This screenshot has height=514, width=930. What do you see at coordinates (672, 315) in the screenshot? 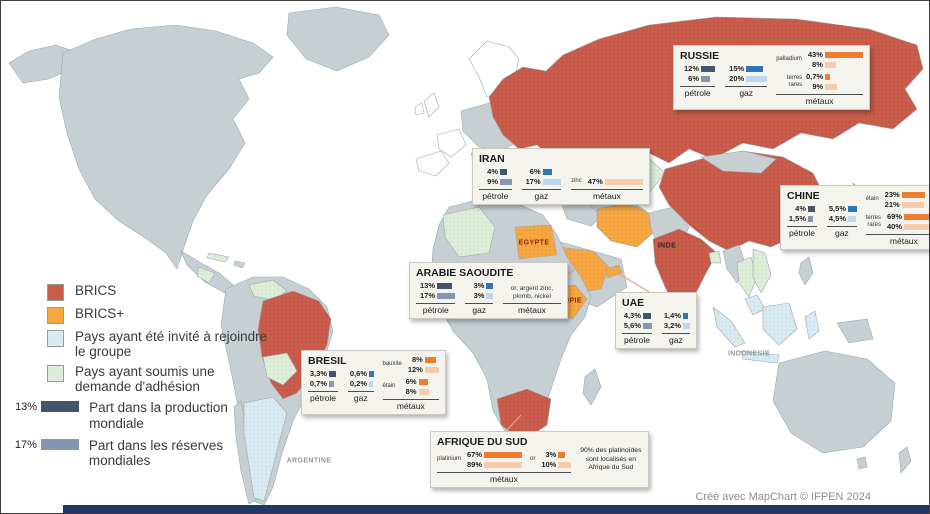
I see `stat-value: 1,4%` at bounding box center [672, 315].